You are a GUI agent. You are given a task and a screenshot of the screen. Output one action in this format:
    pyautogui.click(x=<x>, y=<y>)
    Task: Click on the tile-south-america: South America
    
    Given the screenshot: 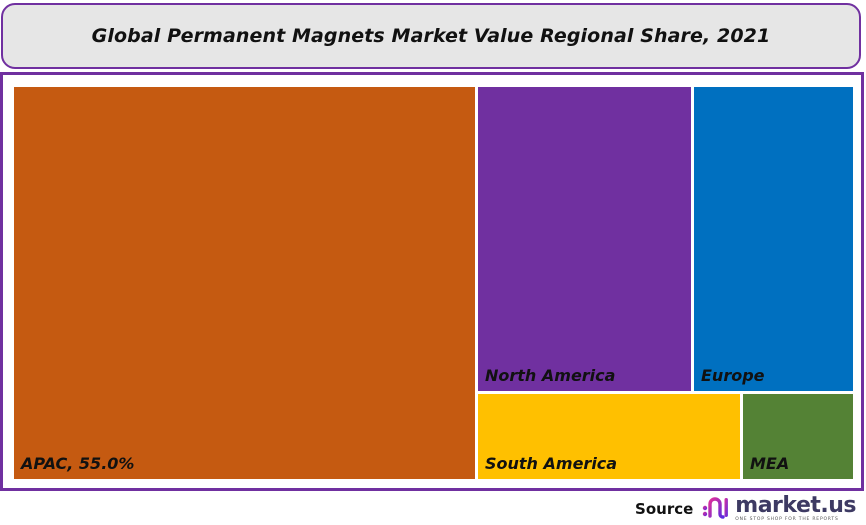 What is the action you would take?
    pyautogui.click(x=609, y=436)
    